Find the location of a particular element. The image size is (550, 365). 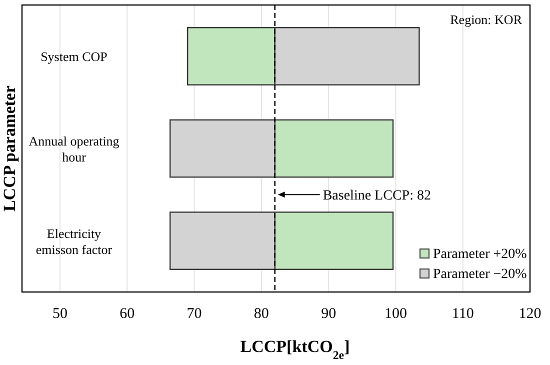

x-tick-label: 60 is located at coordinates (127, 314).